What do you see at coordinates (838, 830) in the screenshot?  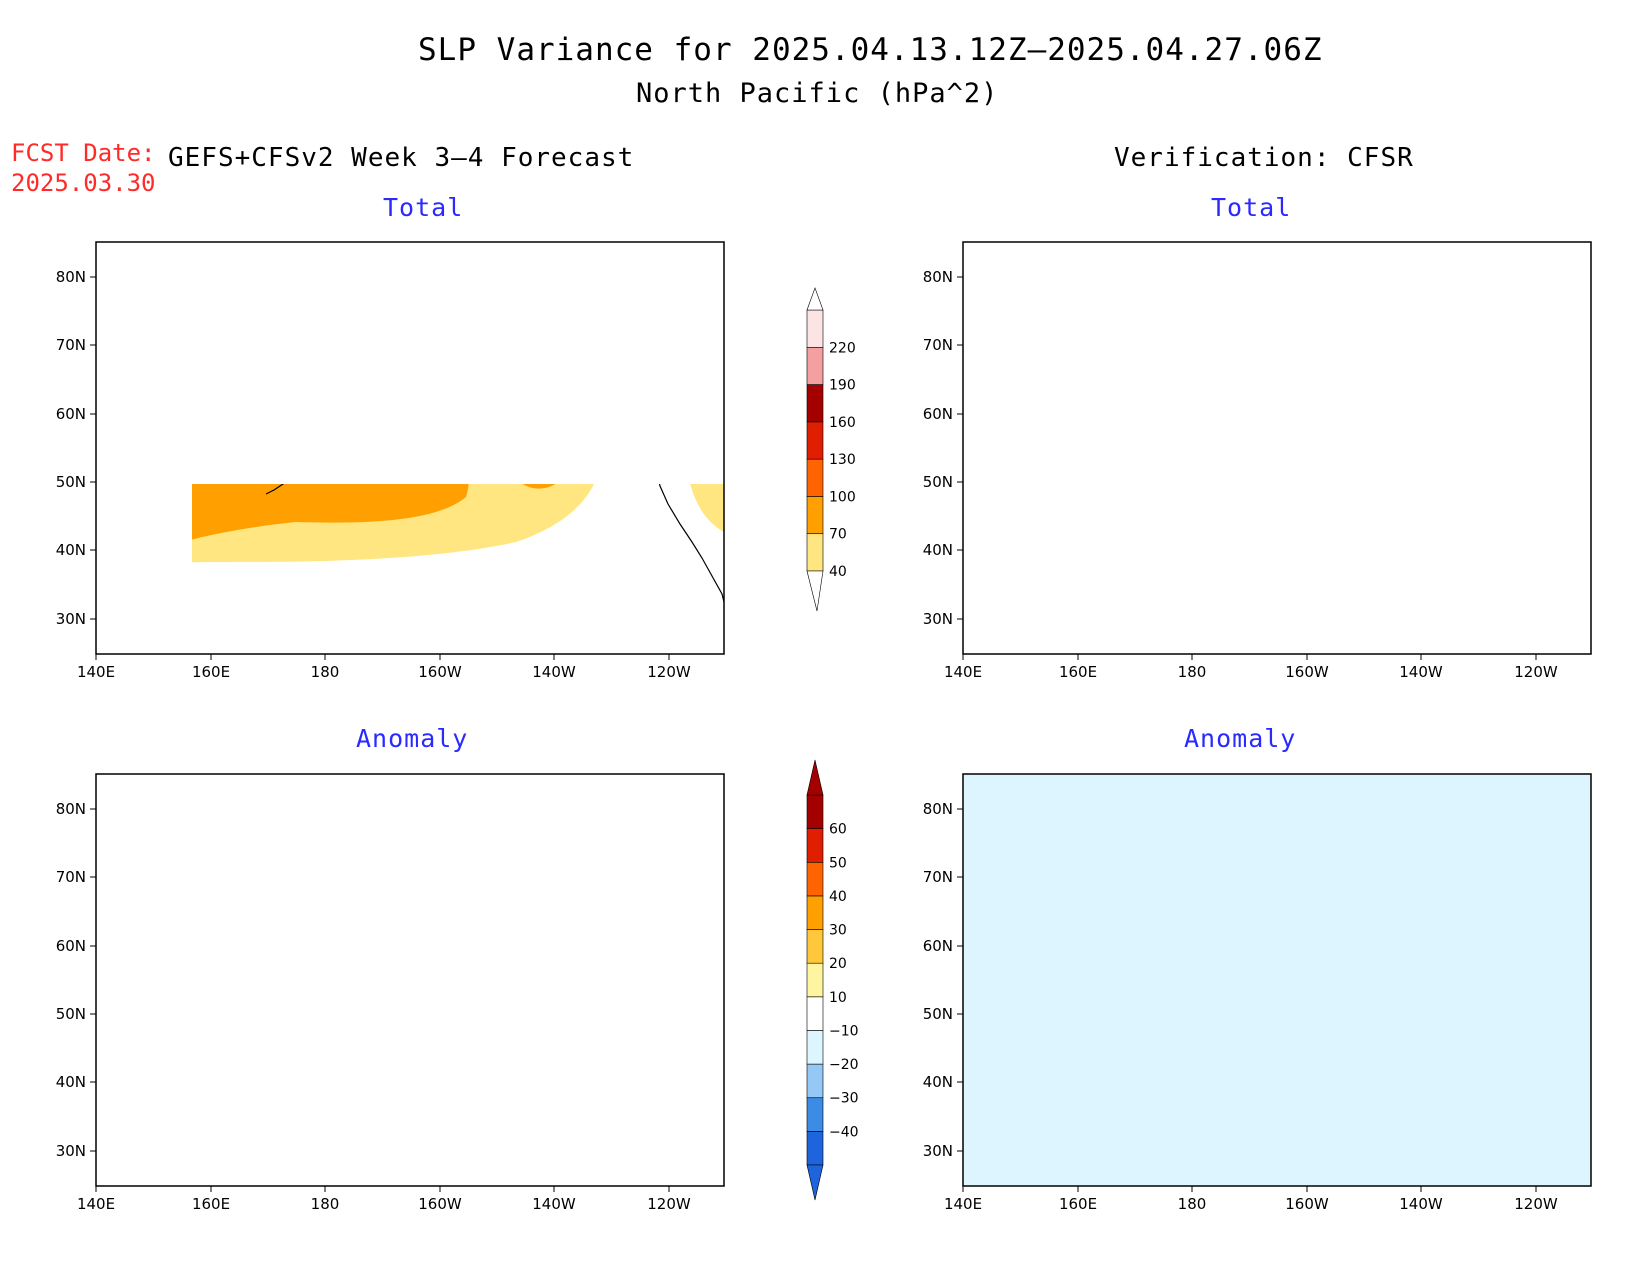 I see `colorbar-anomaly-label: 60` at bounding box center [838, 830].